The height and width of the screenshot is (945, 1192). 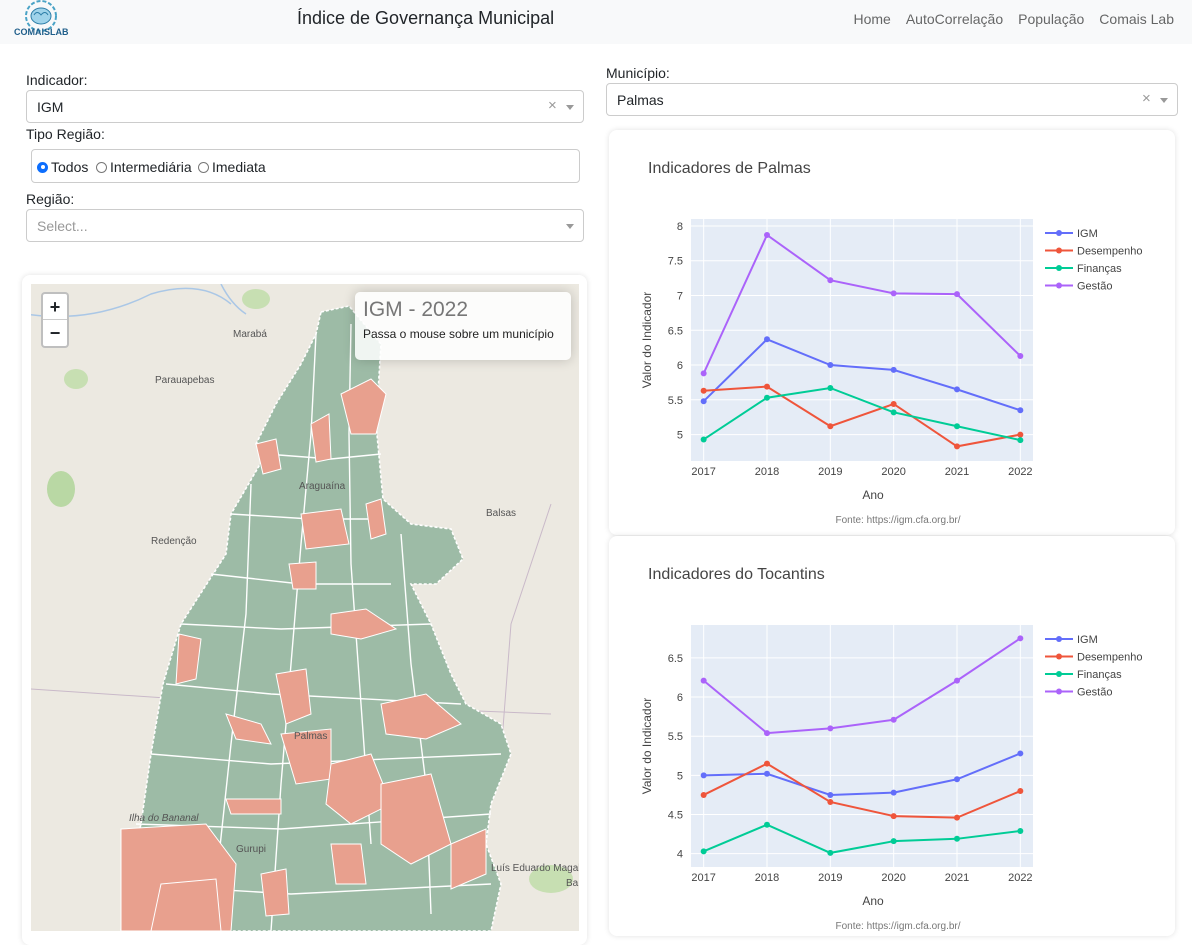 What do you see at coordinates (42, 167) in the screenshot?
I see `radio-selected-icon` at bounding box center [42, 167].